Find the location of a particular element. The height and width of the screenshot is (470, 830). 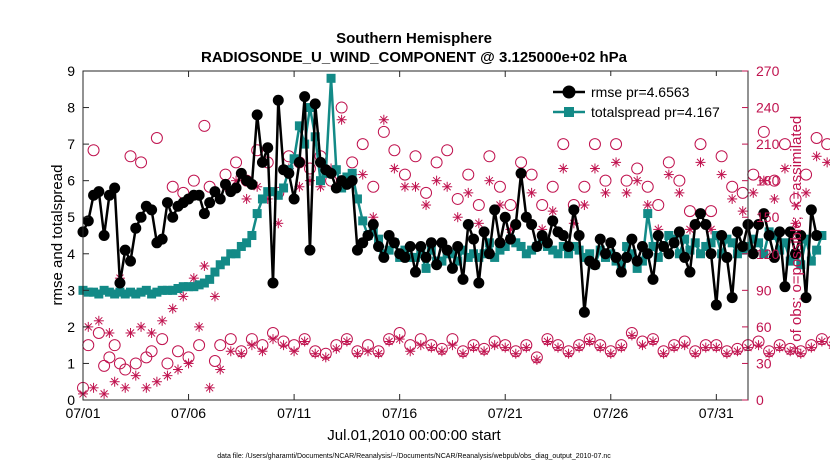

x-tick-label: 07/26 is located at coordinates (610, 413).